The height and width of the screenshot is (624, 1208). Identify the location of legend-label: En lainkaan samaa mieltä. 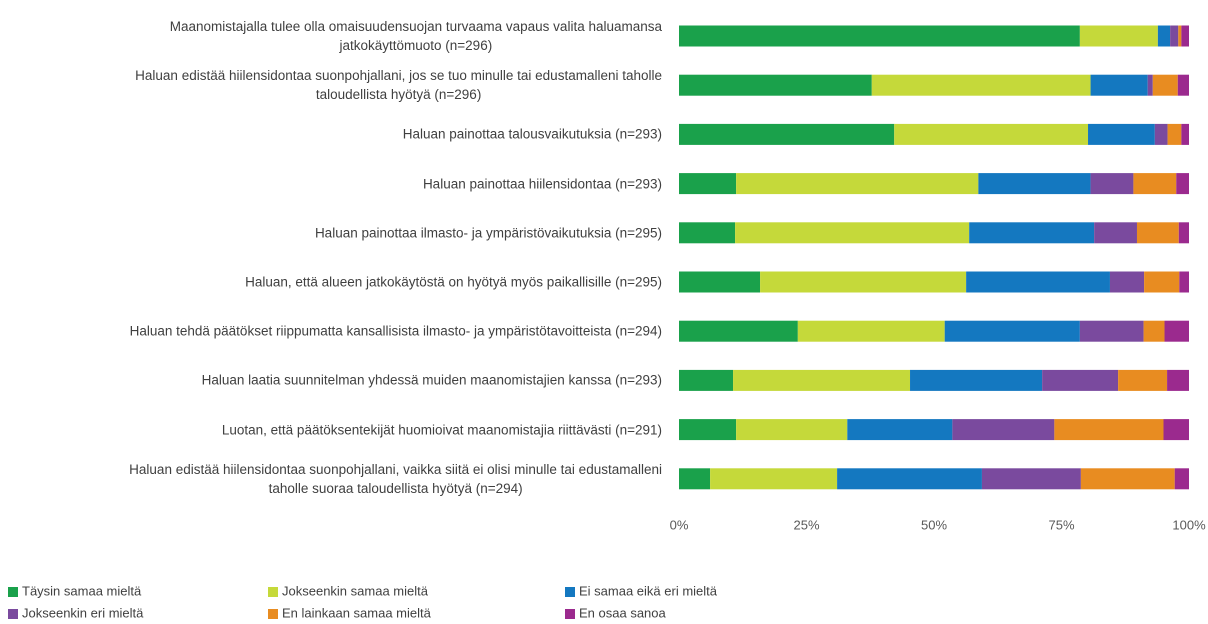
(357, 612).